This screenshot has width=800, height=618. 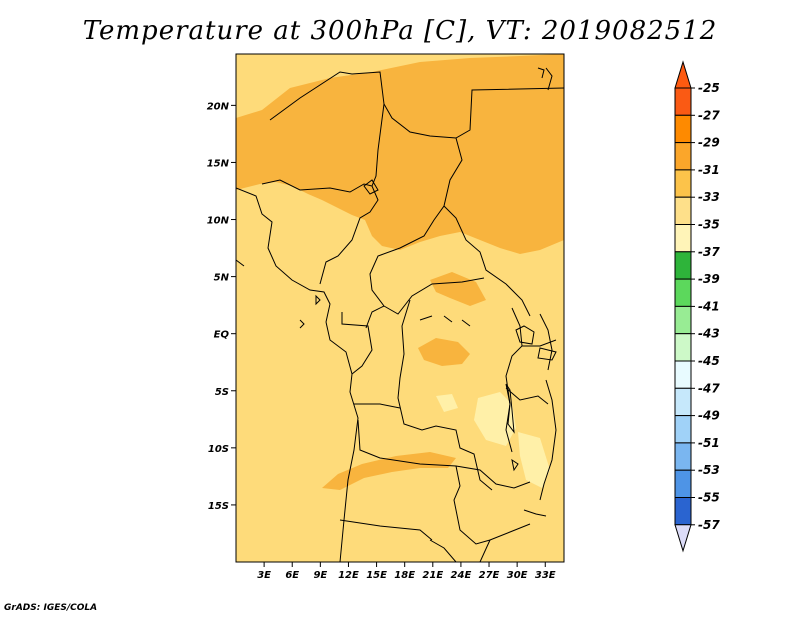 I want to click on colorbar-label: -45, so click(x=709, y=361).